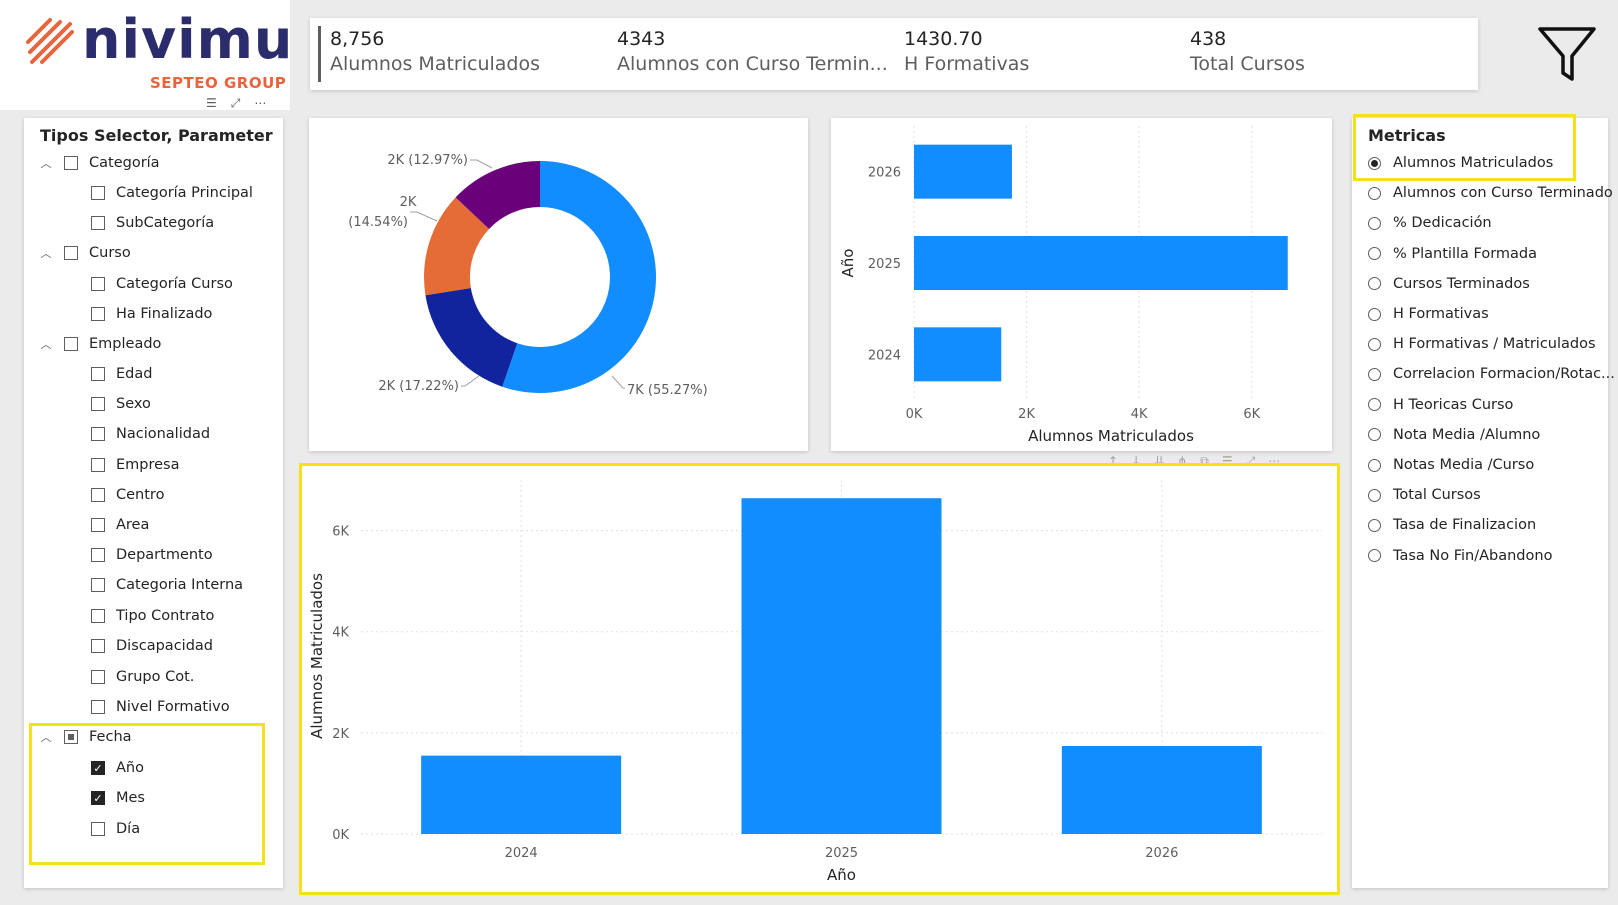 This screenshot has width=1618, height=905. What do you see at coordinates (1424, 495) in the screenshot?
I see `metric-option: Total Cursos` at bounding box center [1424, 495].